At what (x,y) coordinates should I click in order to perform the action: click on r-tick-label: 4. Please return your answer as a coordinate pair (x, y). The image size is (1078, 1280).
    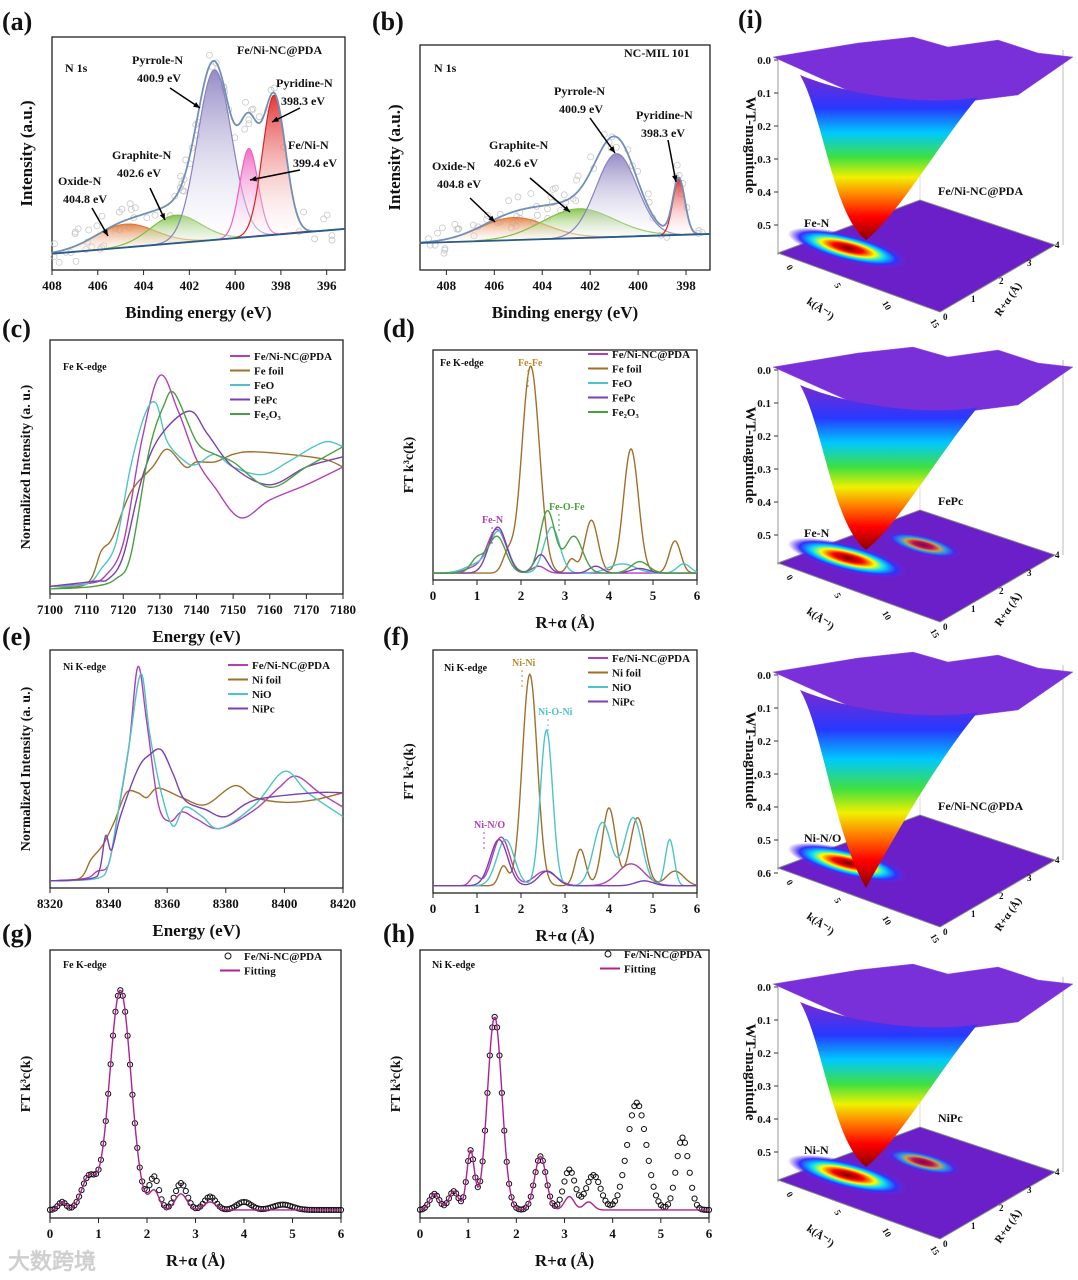
    Looking at the image, I should click on (1057, 1172).